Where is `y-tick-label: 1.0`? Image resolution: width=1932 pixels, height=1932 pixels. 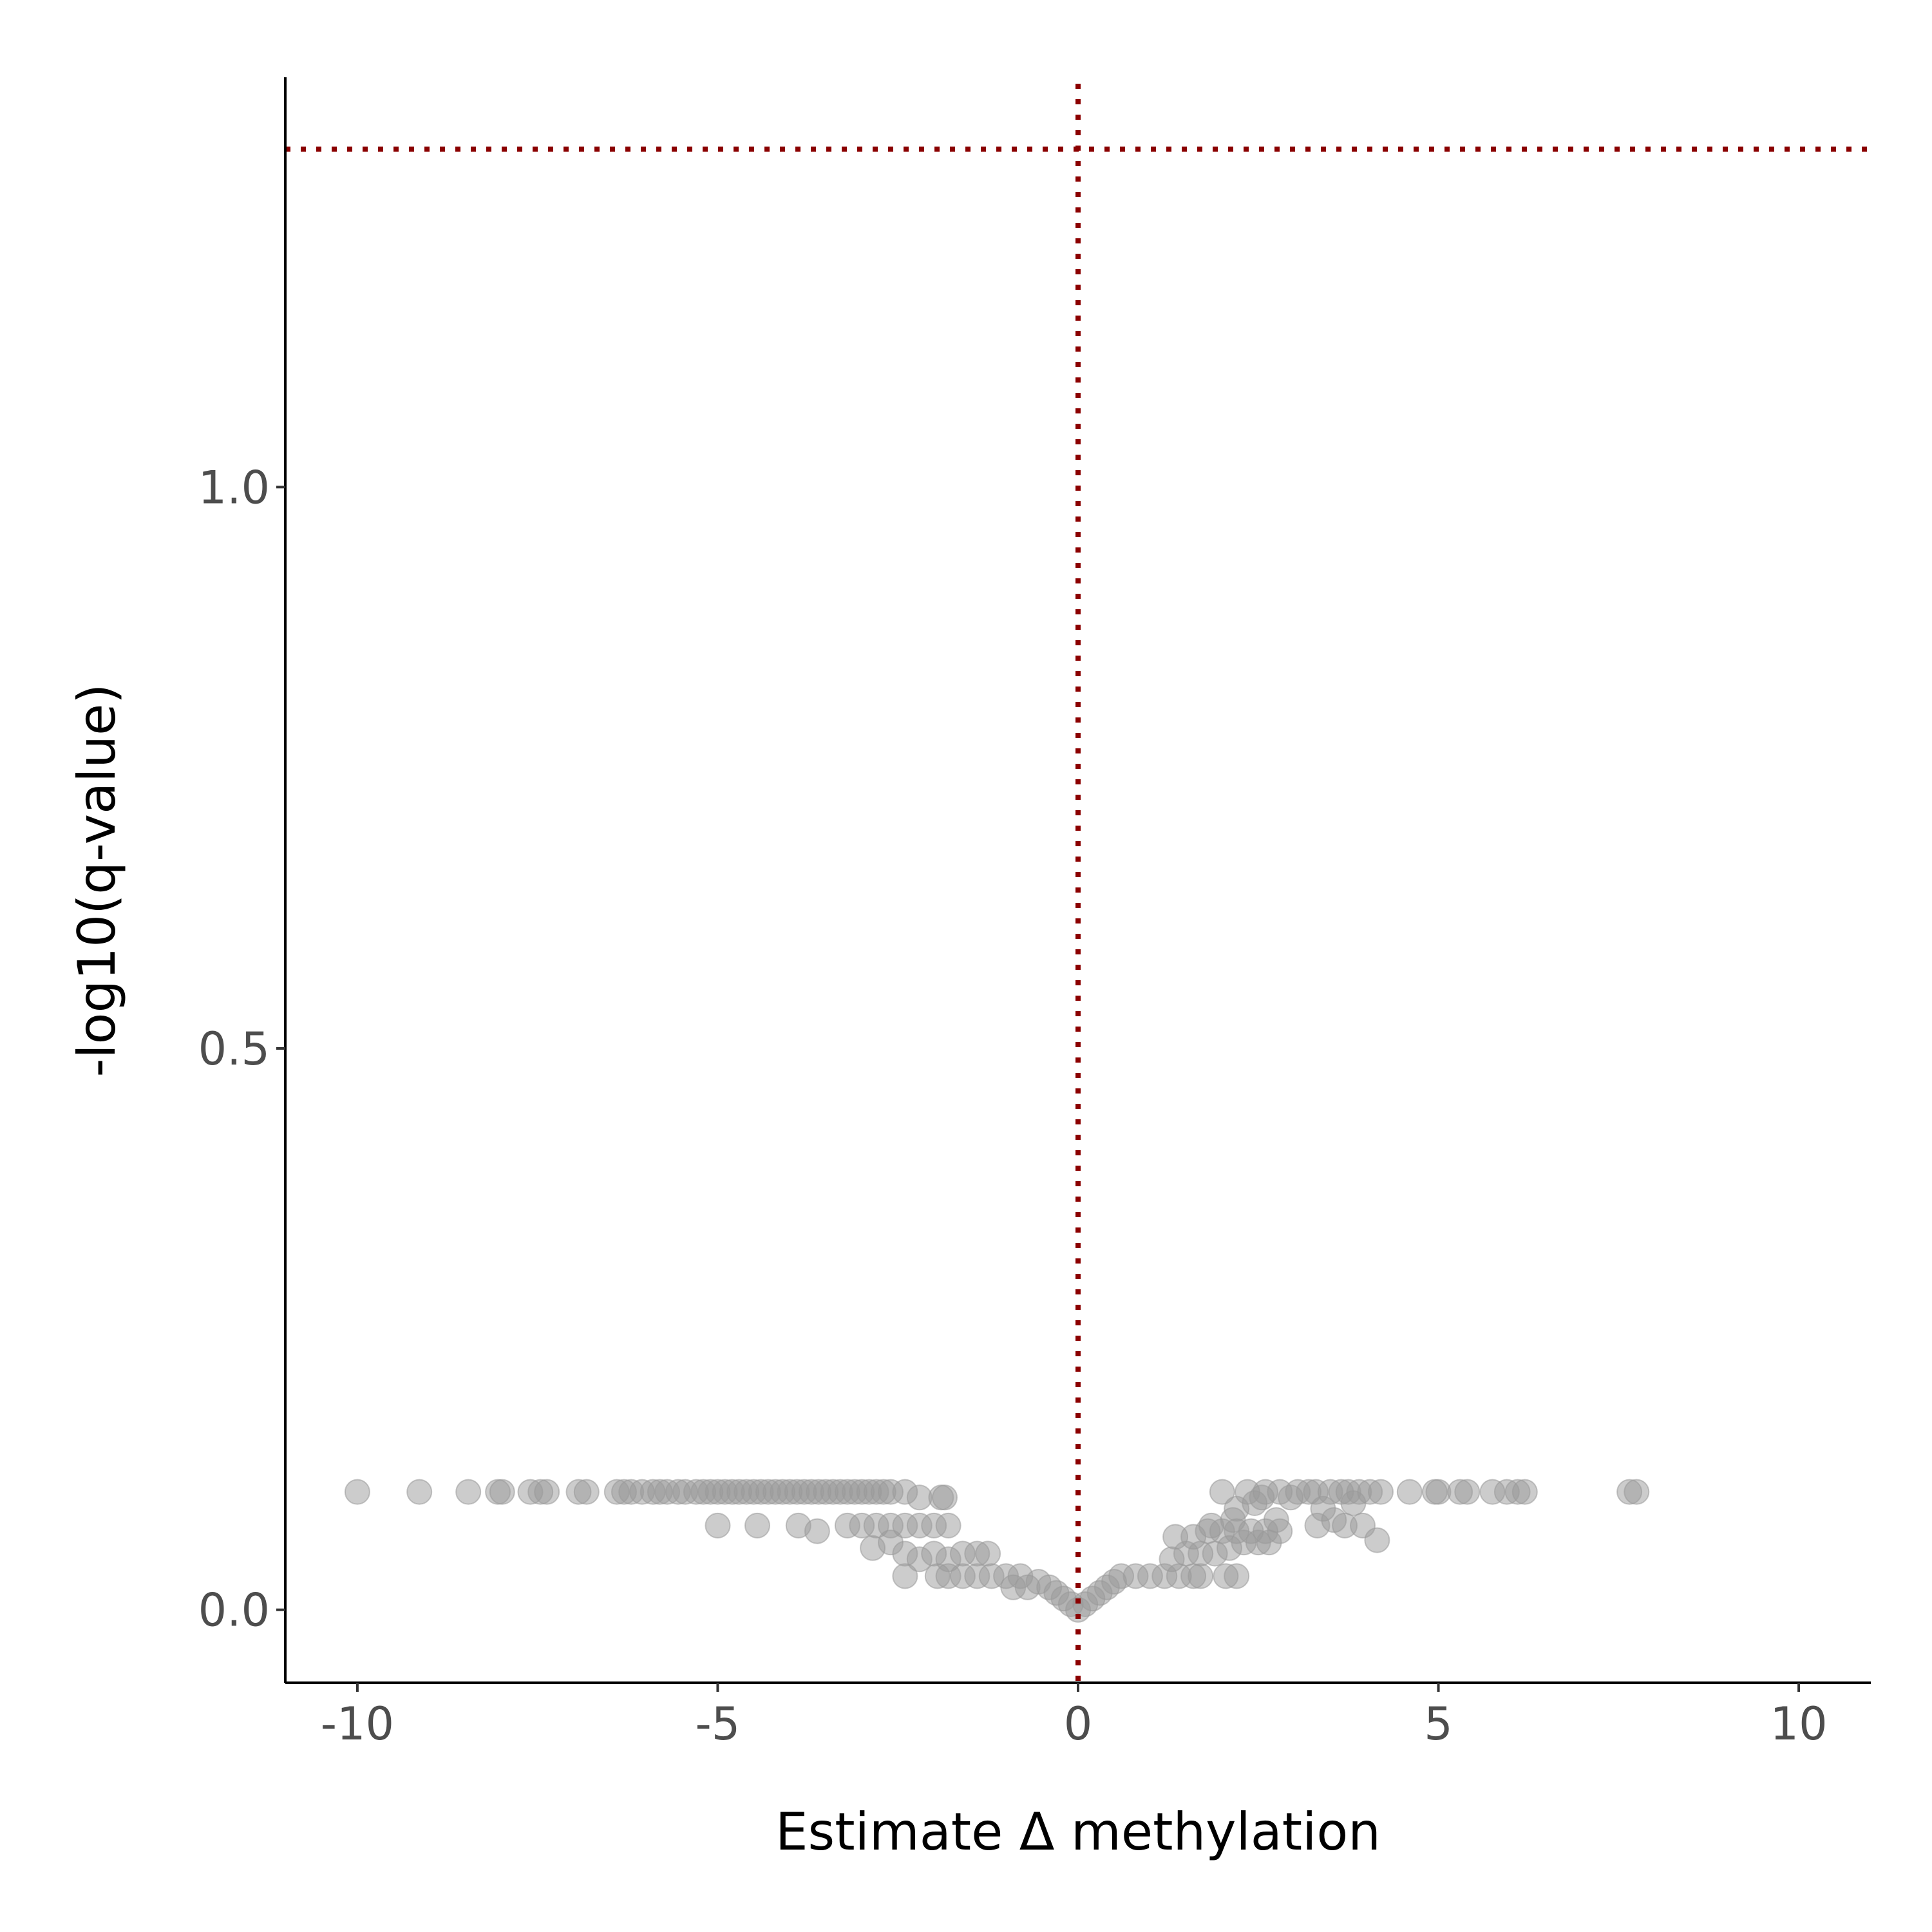
y-tick-label: 1.0 is located at coordinates (234, 487).